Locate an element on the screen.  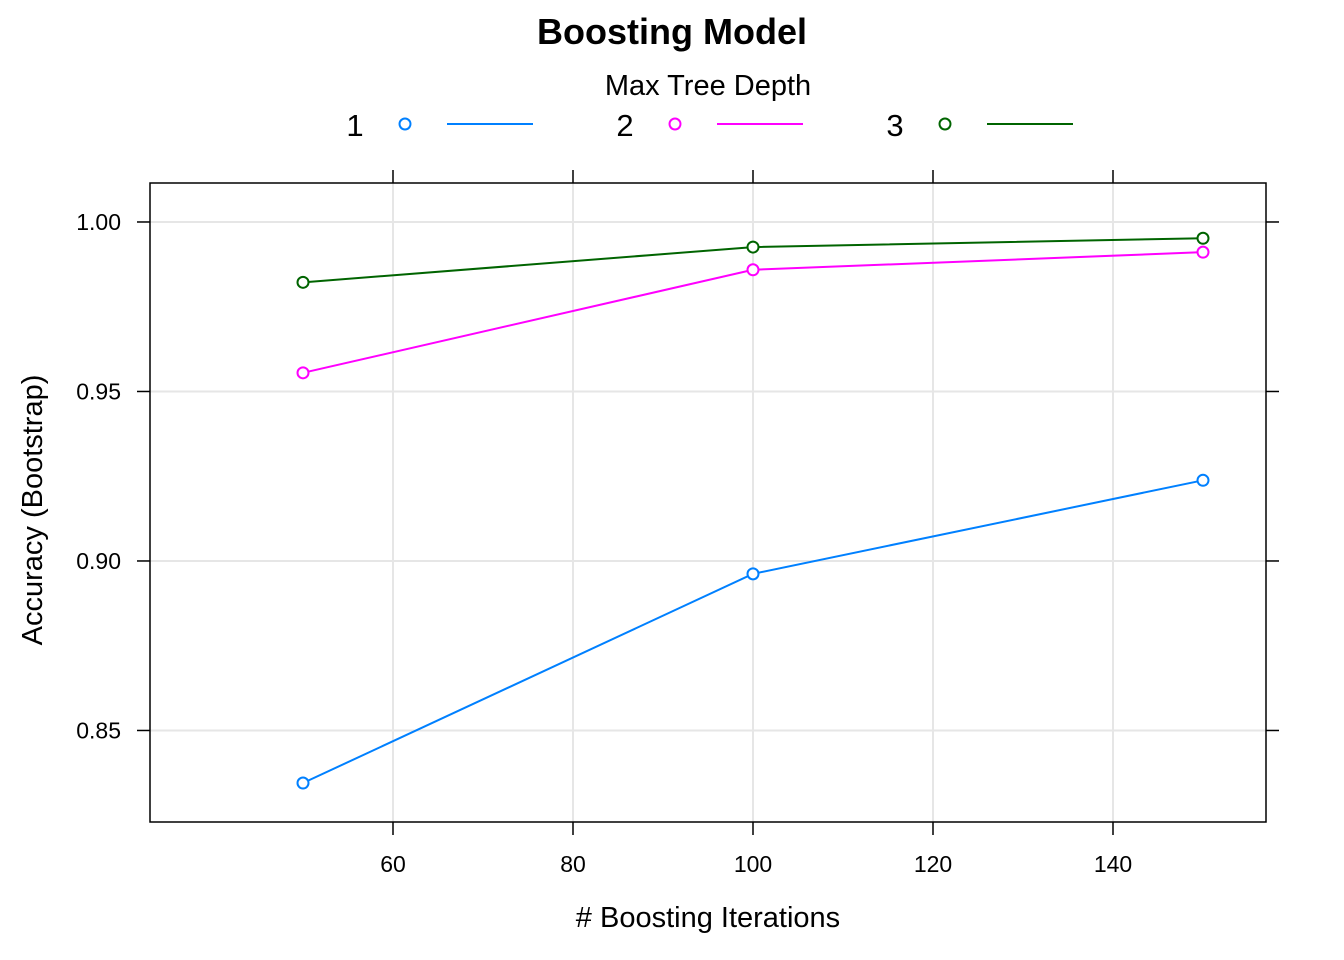
chart-title: Boosting Model is located at coordinates (672, 31).